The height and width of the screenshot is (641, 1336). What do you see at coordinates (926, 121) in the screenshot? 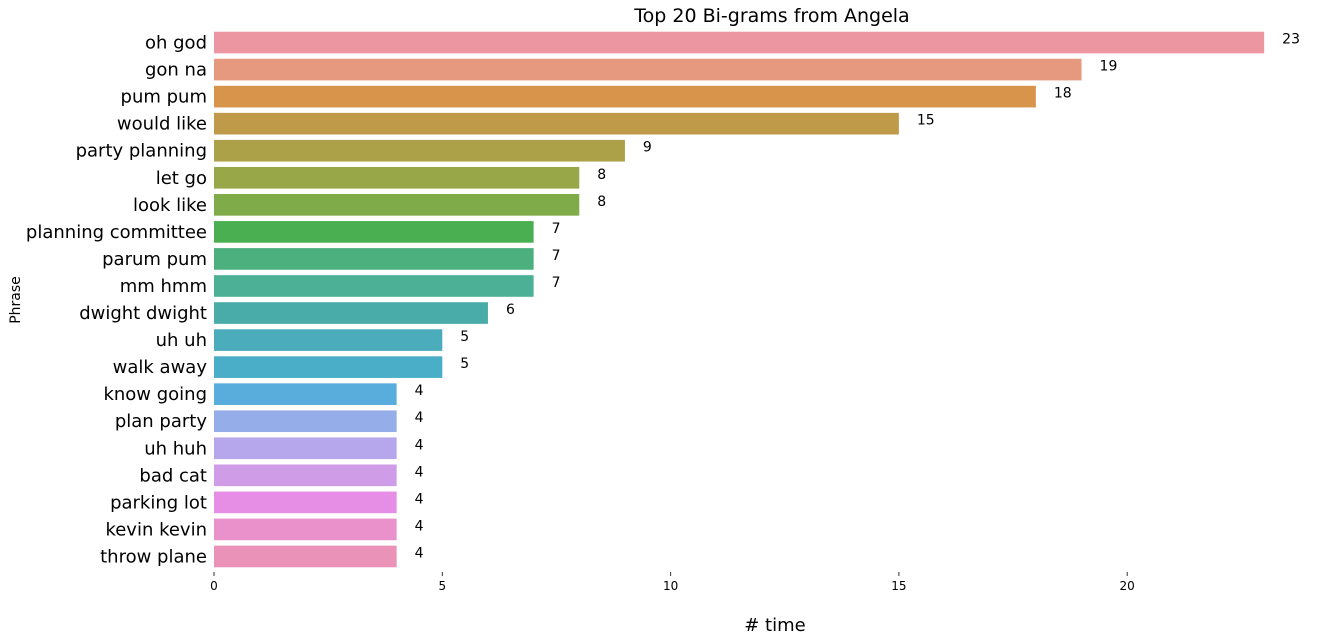
I see `value-label: 15` at bounding box center [926, 121].